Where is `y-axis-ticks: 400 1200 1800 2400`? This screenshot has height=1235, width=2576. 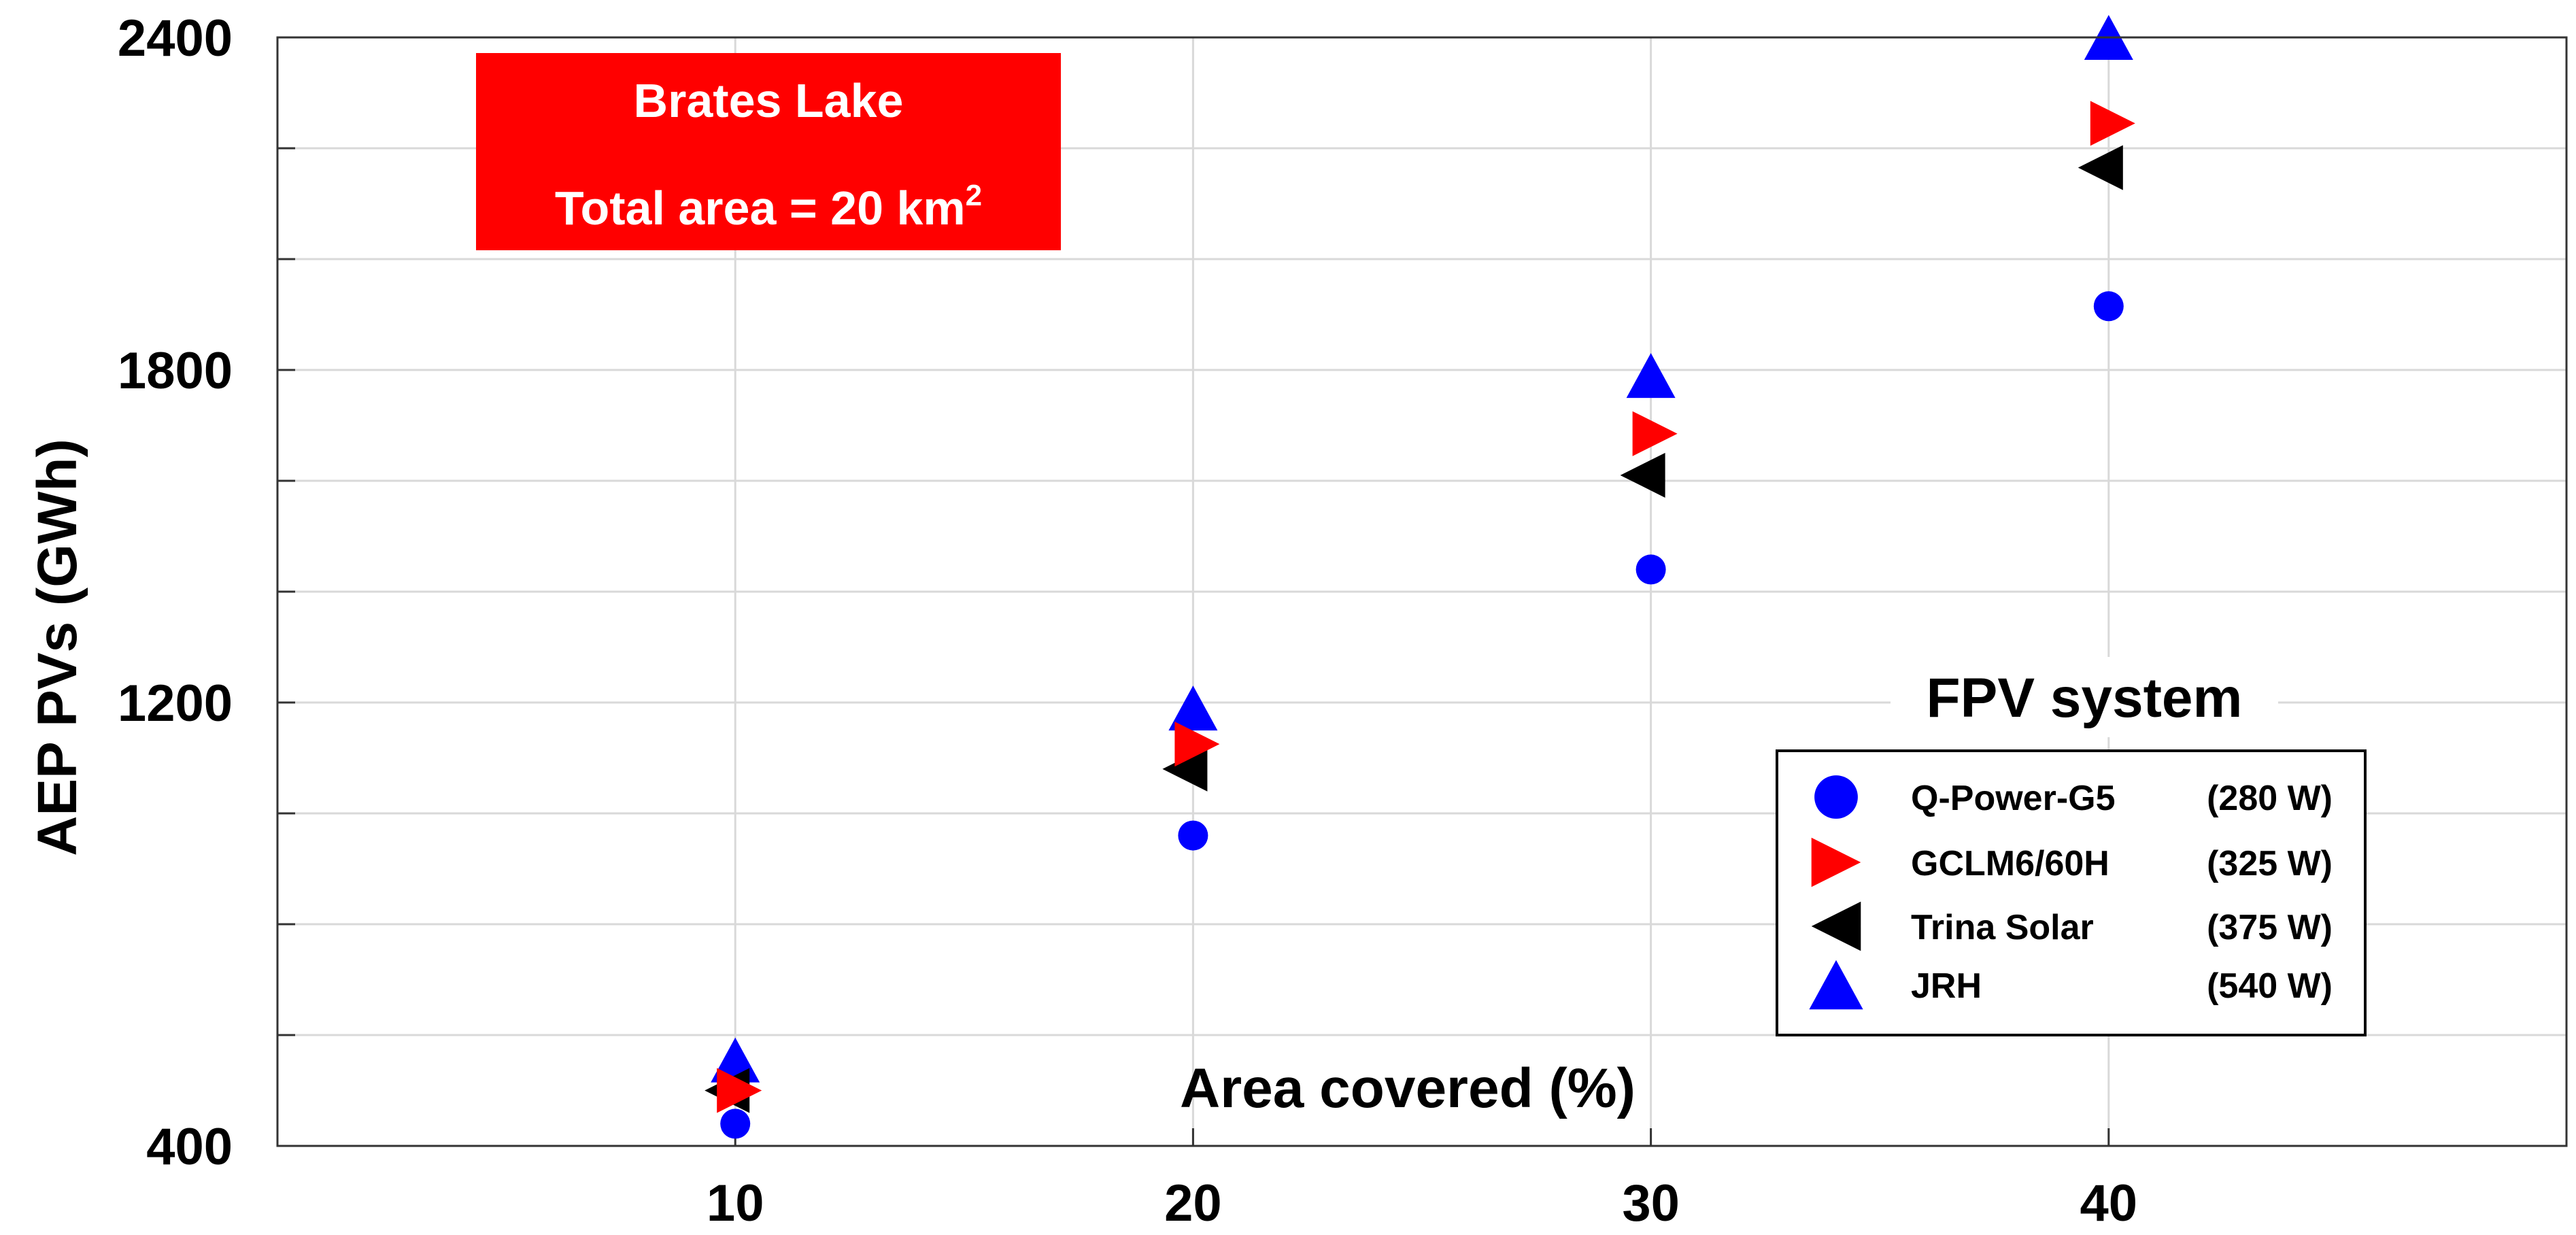
y-axis-ticks: 400 1200 1800 2400 is located at coordinates (175, 593).